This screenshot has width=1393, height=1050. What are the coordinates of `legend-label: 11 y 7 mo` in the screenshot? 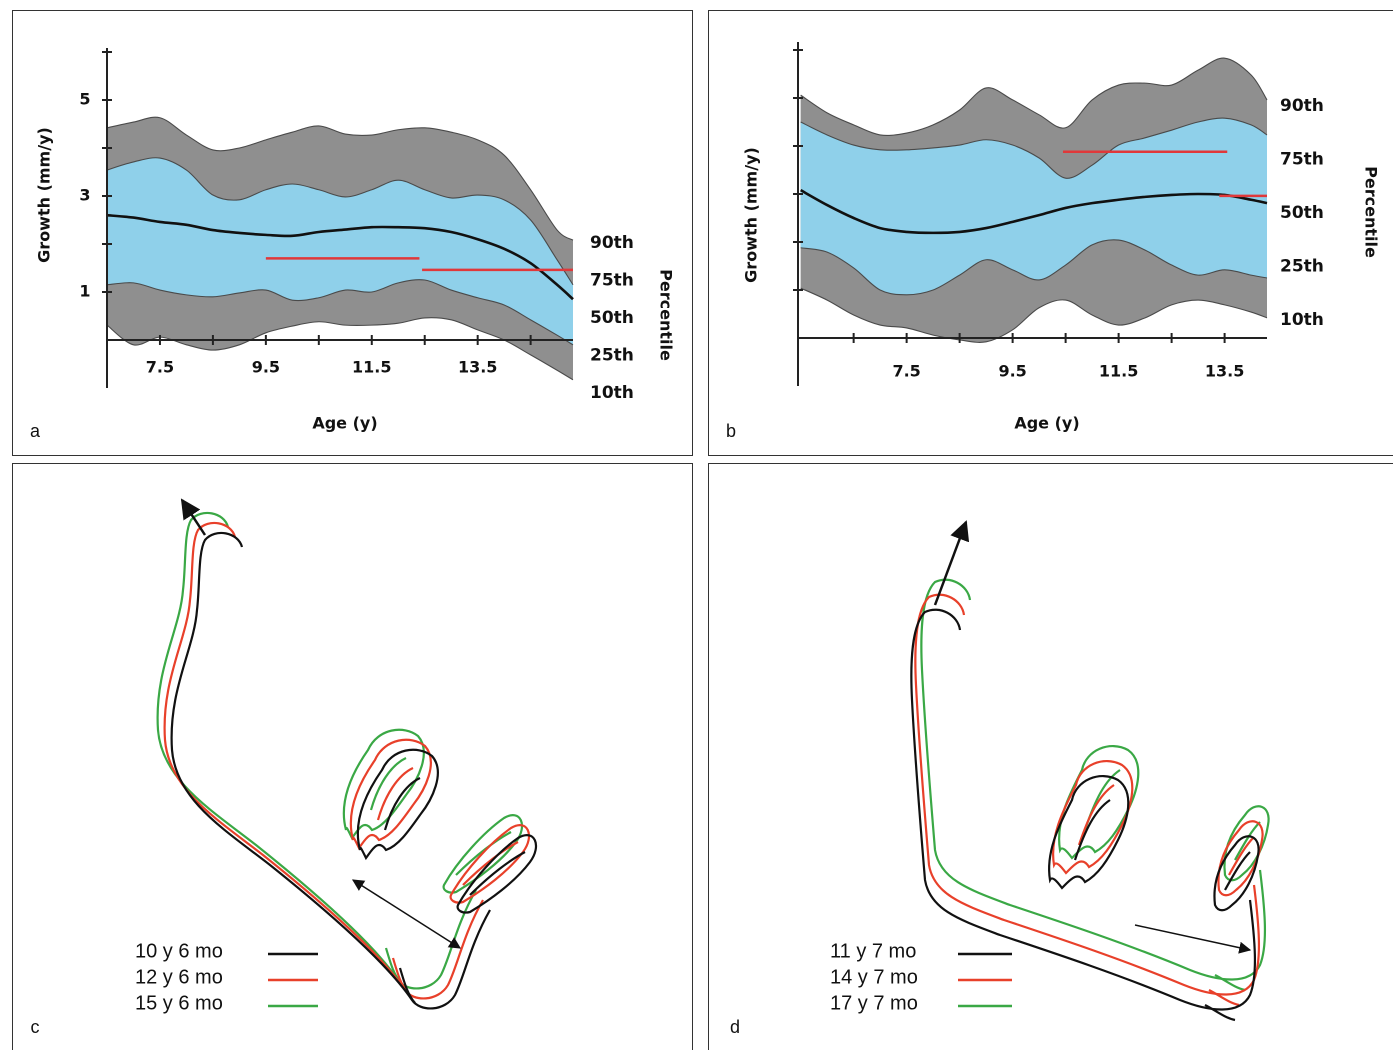 It's located at (873, 951).